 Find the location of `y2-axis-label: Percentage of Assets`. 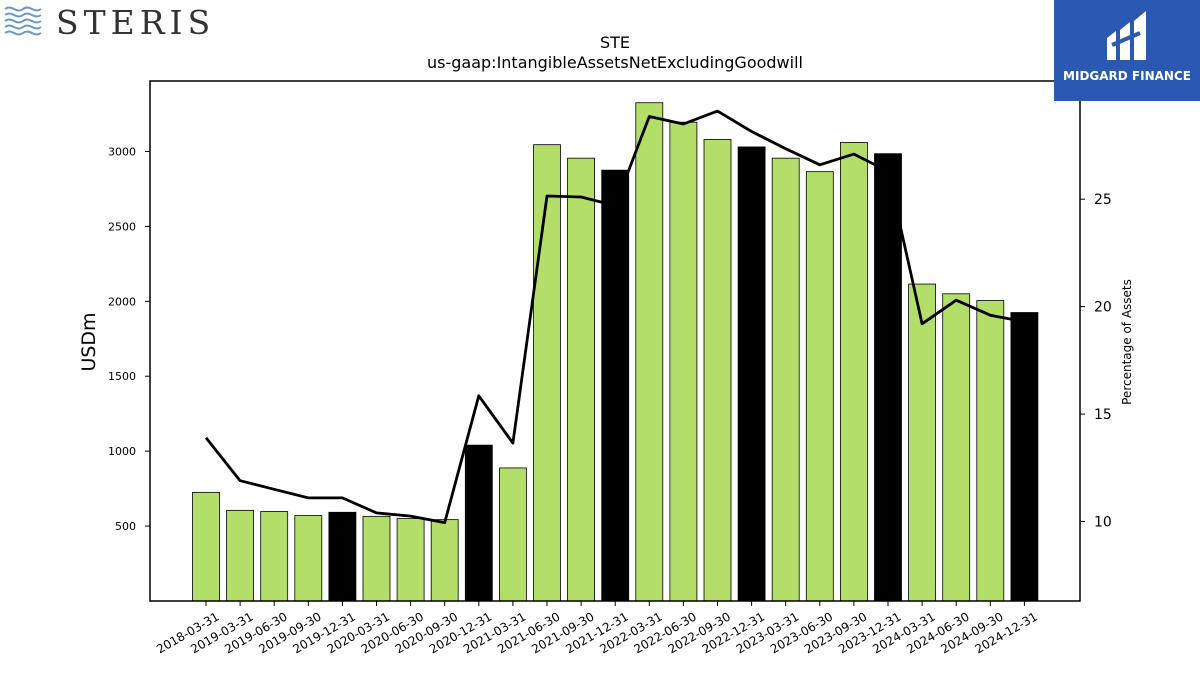

y2-axis-label: Percentage of Assets is located at coordinates (1127, 342).